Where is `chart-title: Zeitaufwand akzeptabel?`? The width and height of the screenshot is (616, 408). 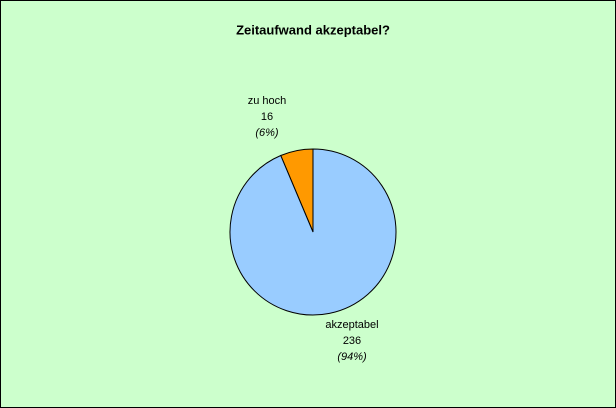 chart-title: Zeitaufwand akzeptabel? is located at coordinates (313, 29).